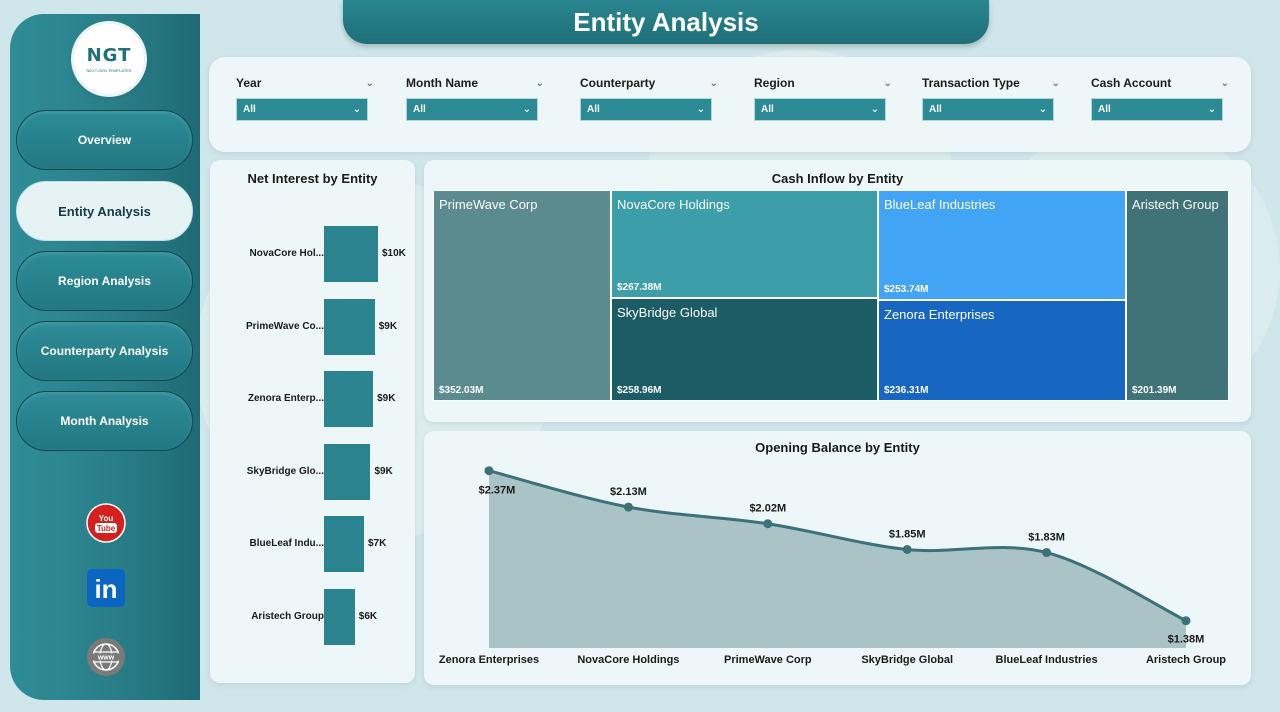 The width and height of the screenshot is (1280, 712). Describe the element at coordinates (1157, 109) in the screenshot. I see `cash-account-dropdown: All ⌄` at that location.